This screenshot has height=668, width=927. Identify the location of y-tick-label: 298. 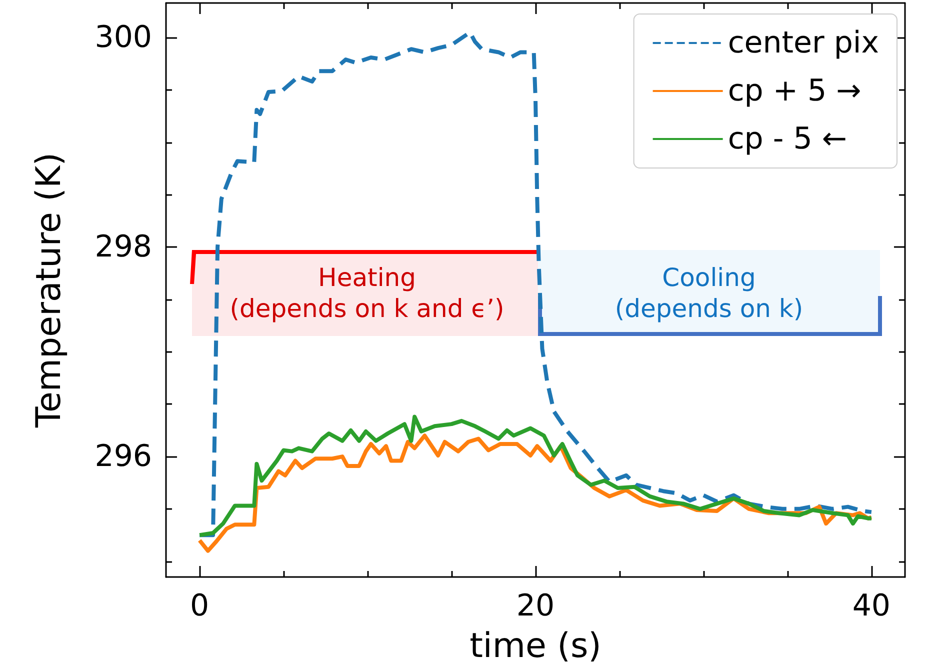
(123, 247).